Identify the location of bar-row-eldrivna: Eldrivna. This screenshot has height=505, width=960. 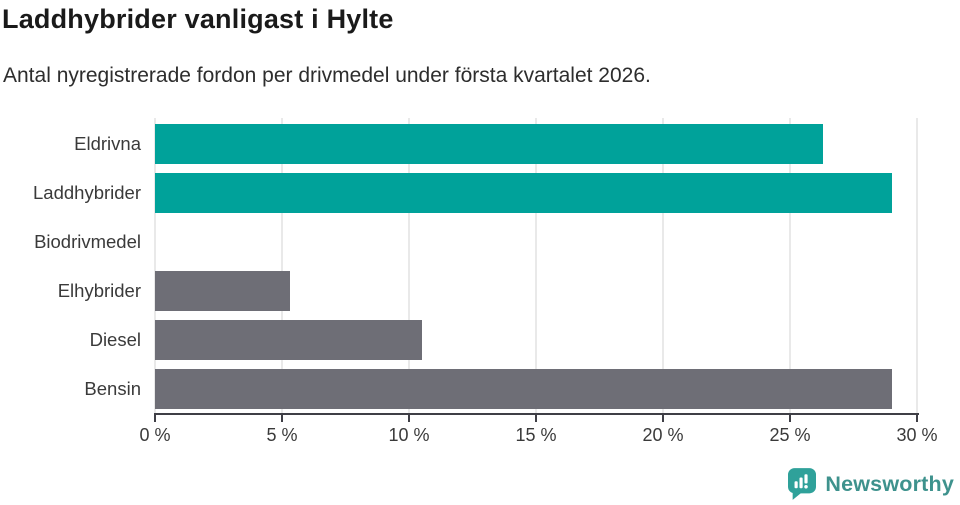
(495, 144).